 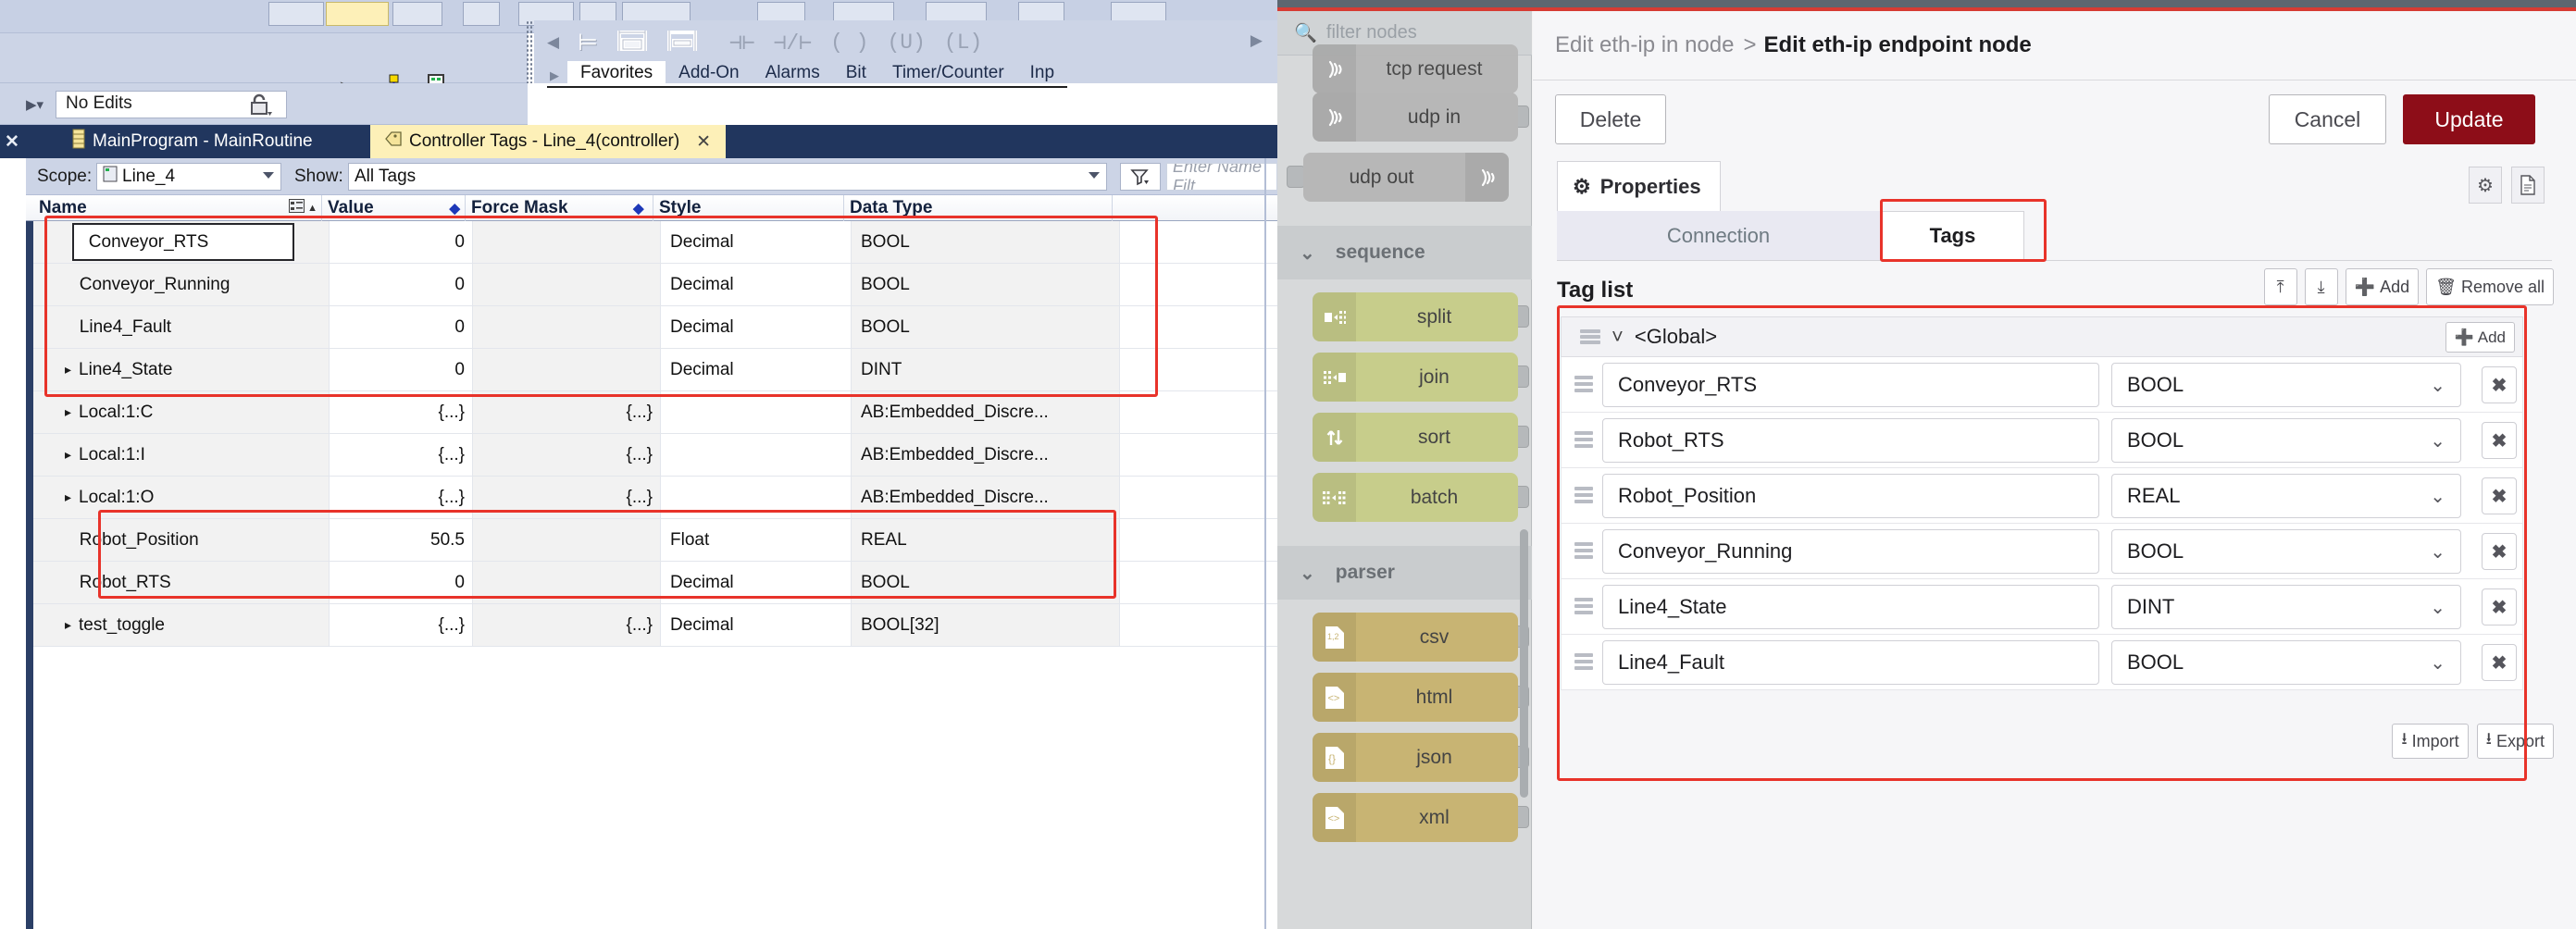 What do you see at coordinates (1415, 757) in the screenshot?
I see `palette-node-json: {} json` at bounding box center [1415, 757].